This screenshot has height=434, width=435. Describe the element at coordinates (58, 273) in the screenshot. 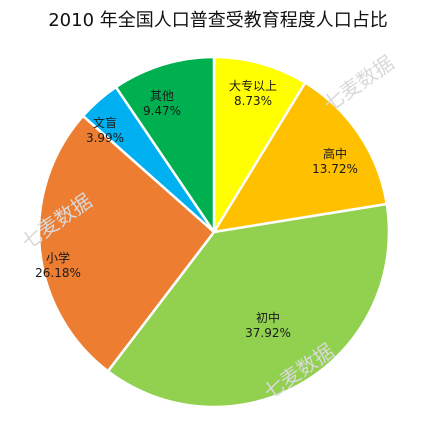

I see `slice-value-label: 26.18%` at that location.